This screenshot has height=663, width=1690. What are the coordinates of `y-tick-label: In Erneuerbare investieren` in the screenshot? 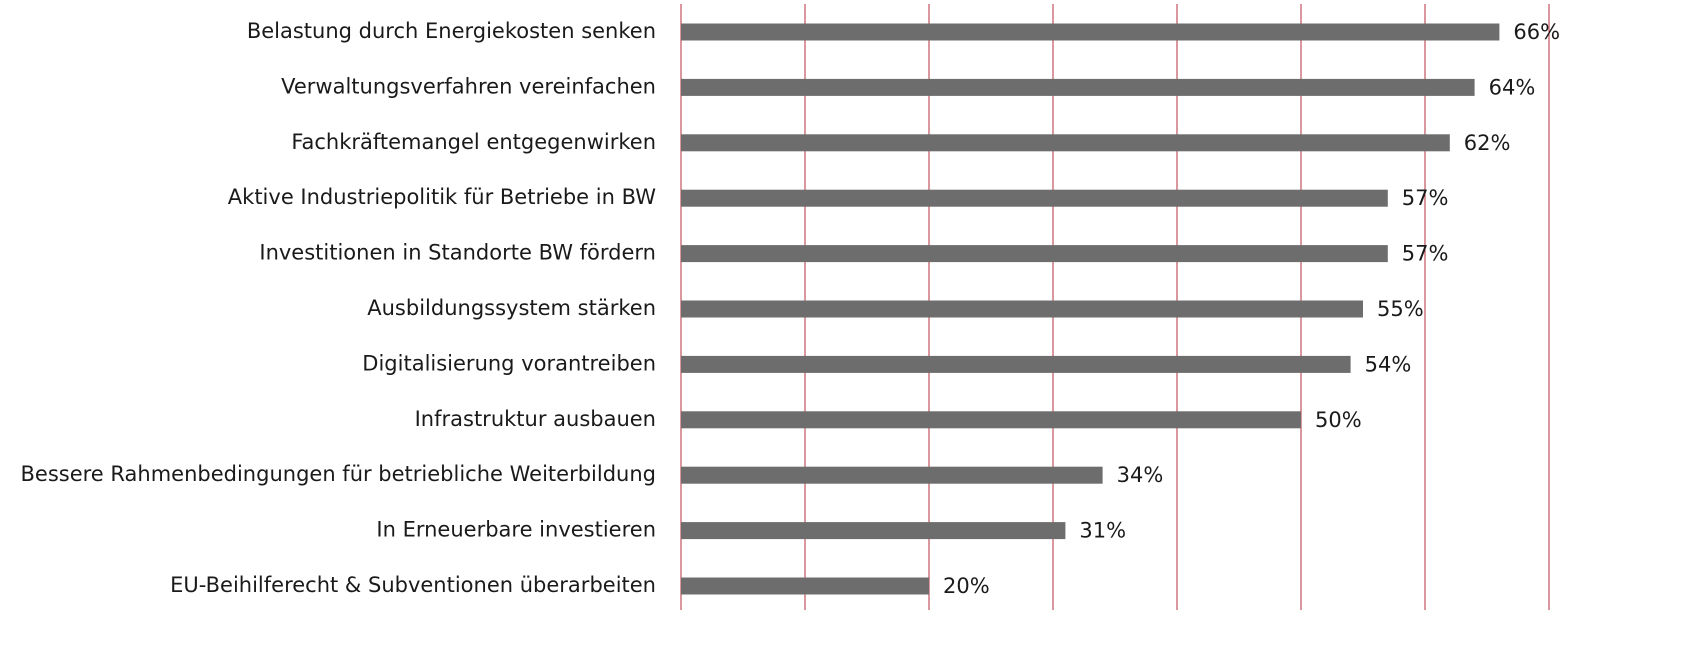 It's located at (516, 530).